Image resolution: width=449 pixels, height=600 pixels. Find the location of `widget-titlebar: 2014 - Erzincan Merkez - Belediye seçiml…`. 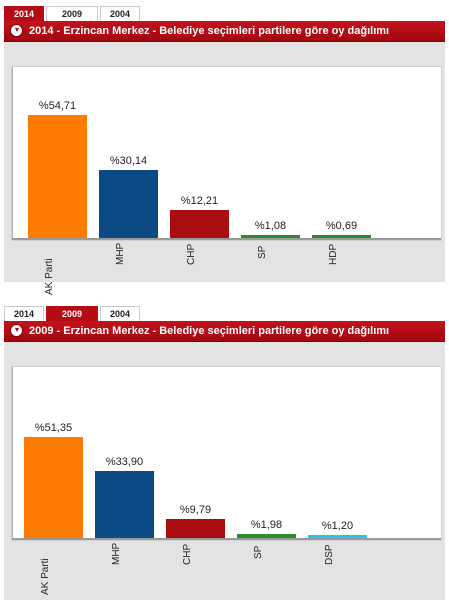

widget-titlebar: 2014 - Erzincan Merkez - Belediye seçiml… is located at coordinates (224, 31).